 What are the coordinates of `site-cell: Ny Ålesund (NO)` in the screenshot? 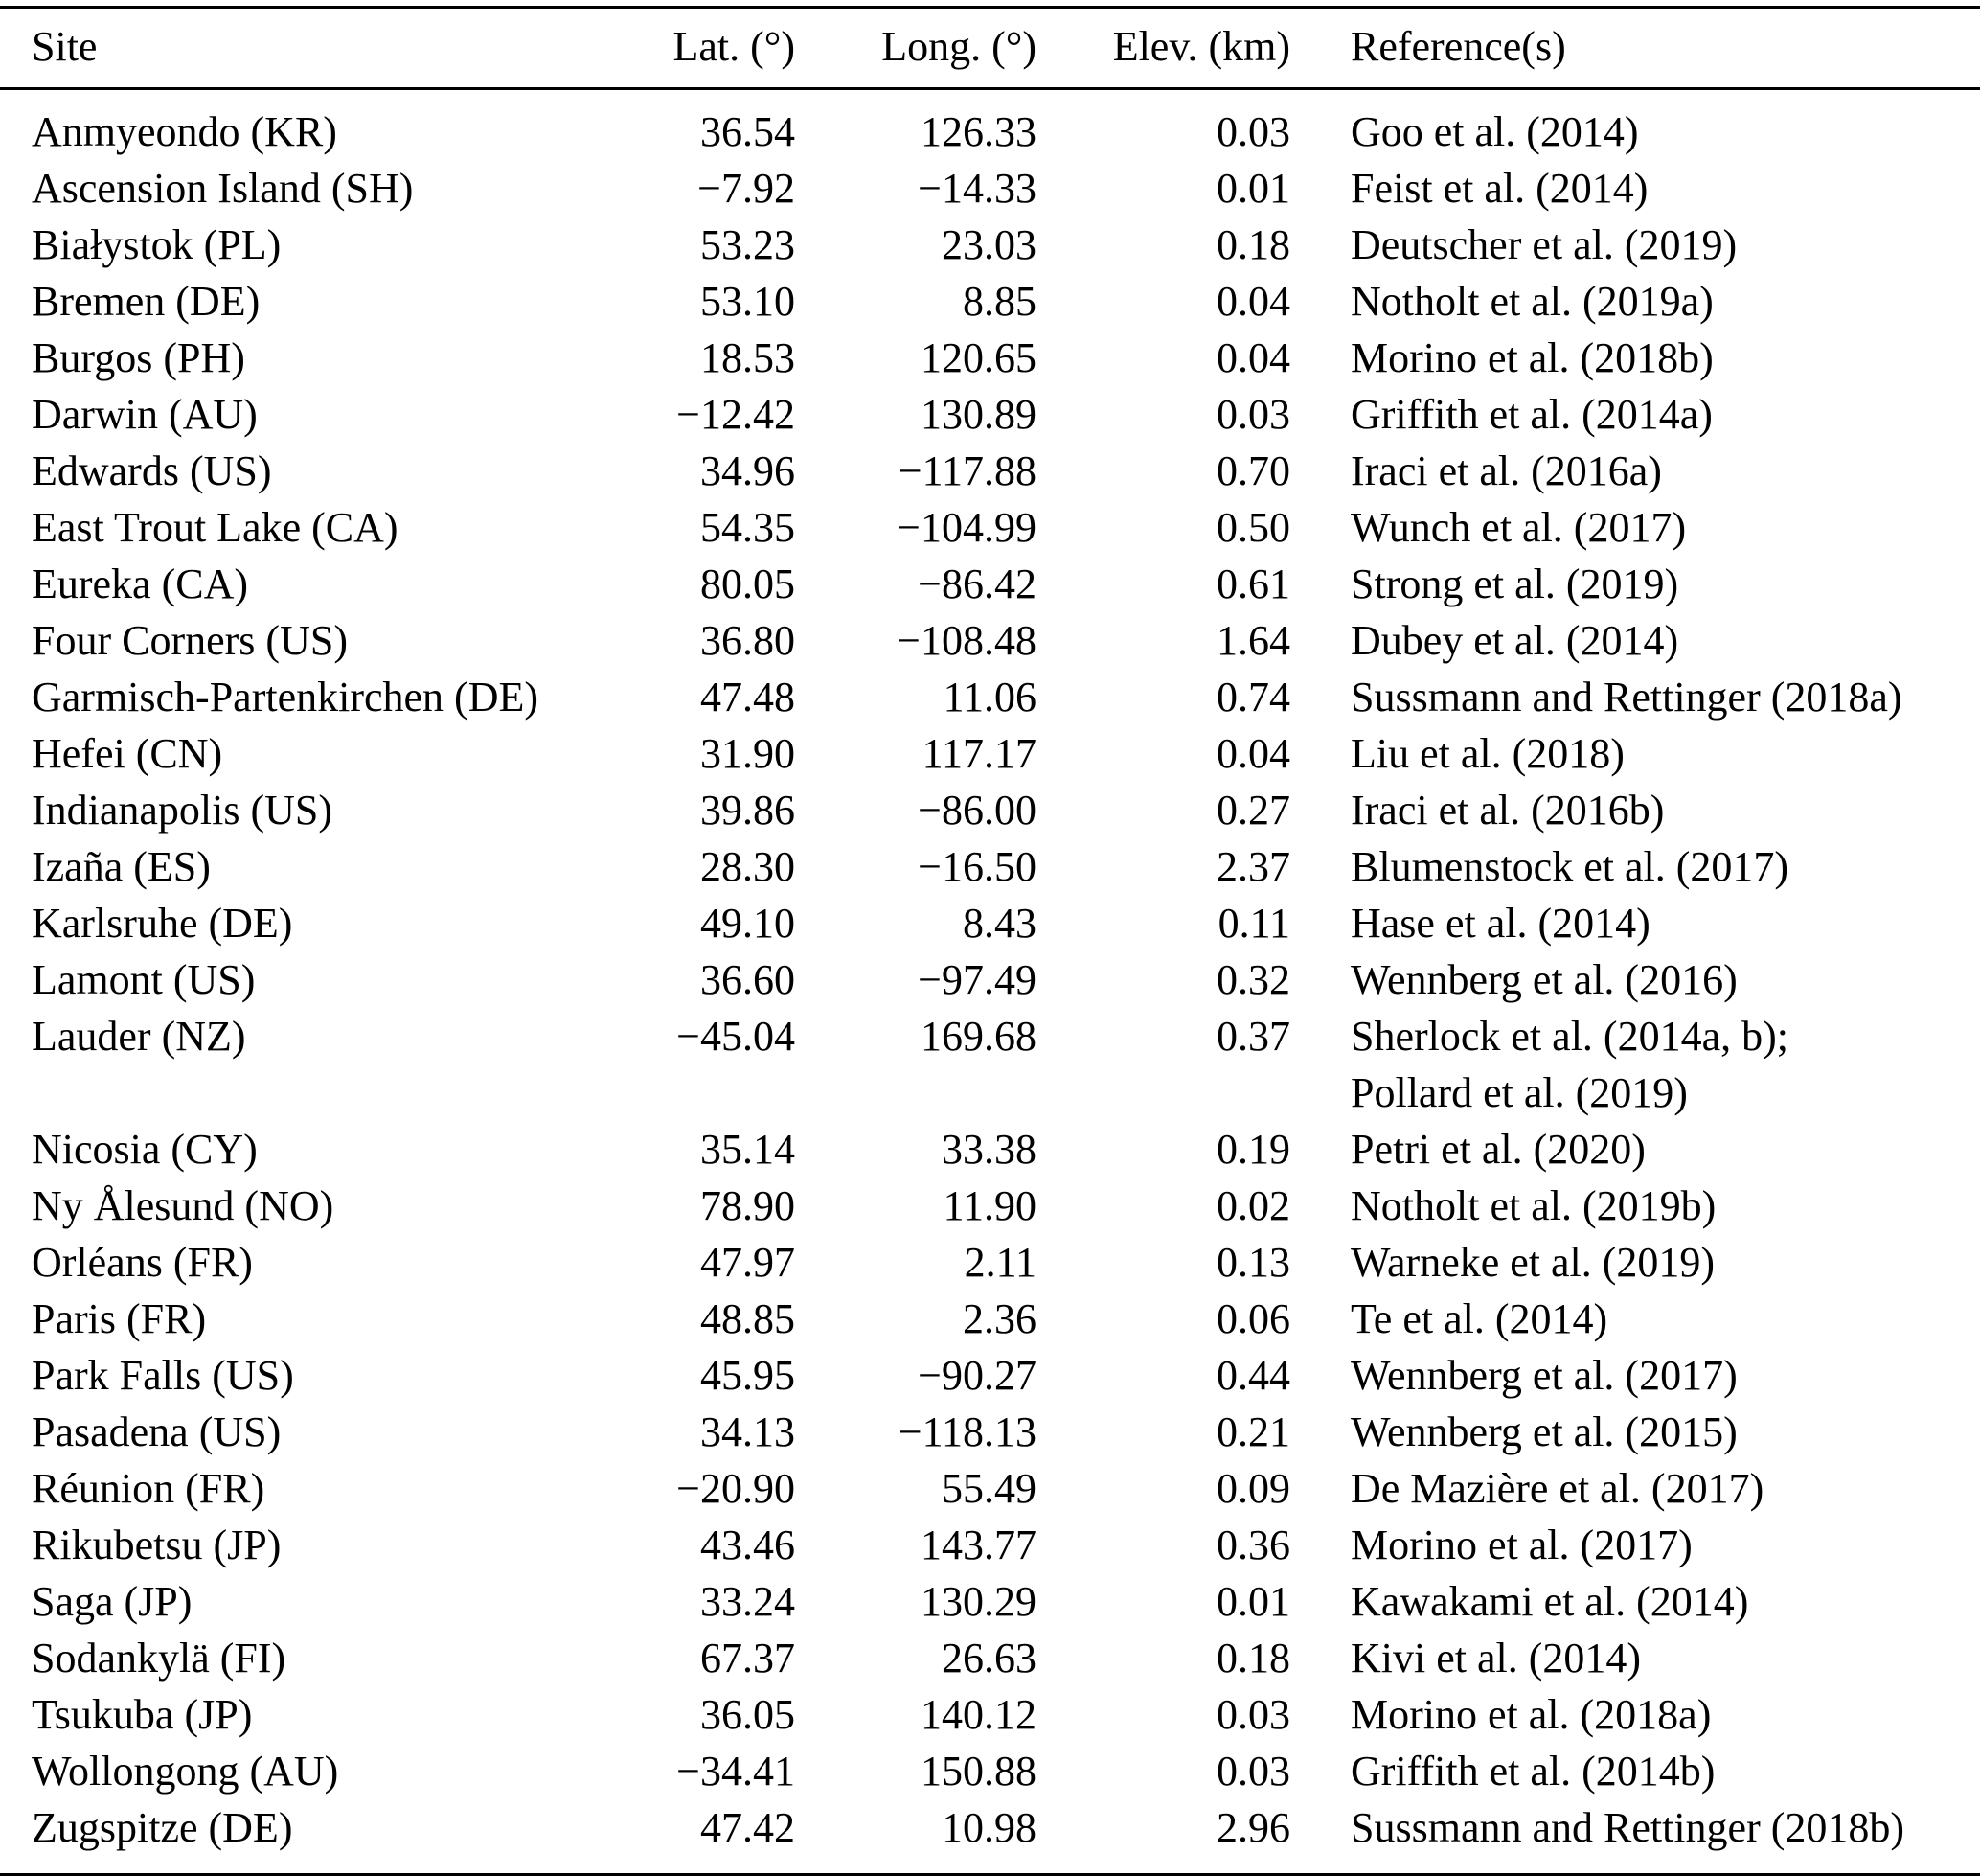 It's located at (183, 1205).